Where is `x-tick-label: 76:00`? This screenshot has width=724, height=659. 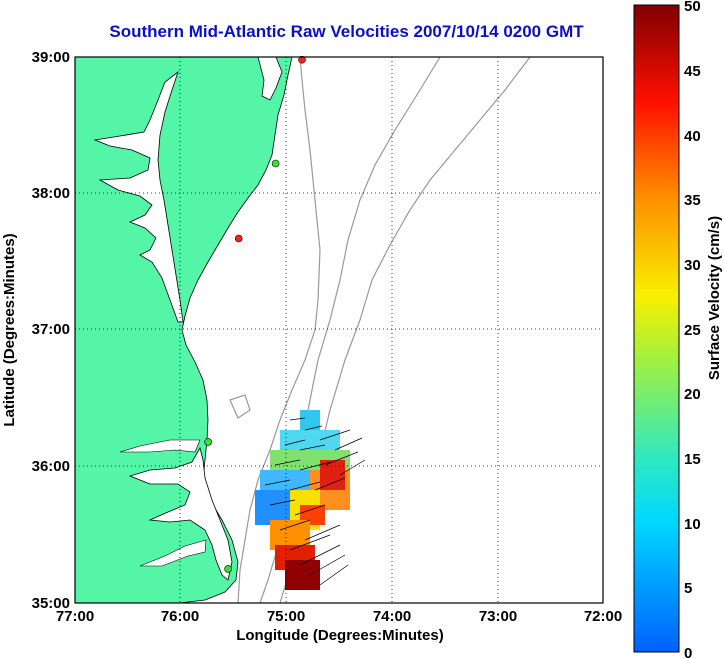 x-tick-label: 76:00 is located at coordinates (180, 616).